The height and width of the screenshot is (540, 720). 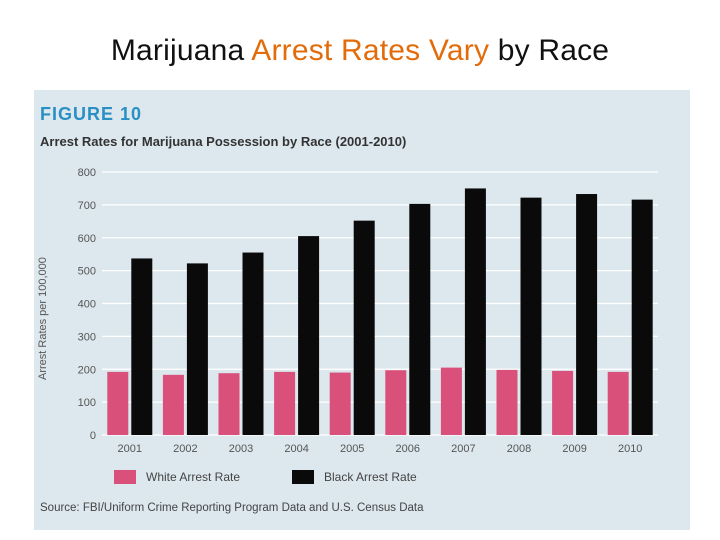 What do you see at coordinates (364, 327) in the screenshot?
I see `bar-black-2005` at bounding box center [364, 327].